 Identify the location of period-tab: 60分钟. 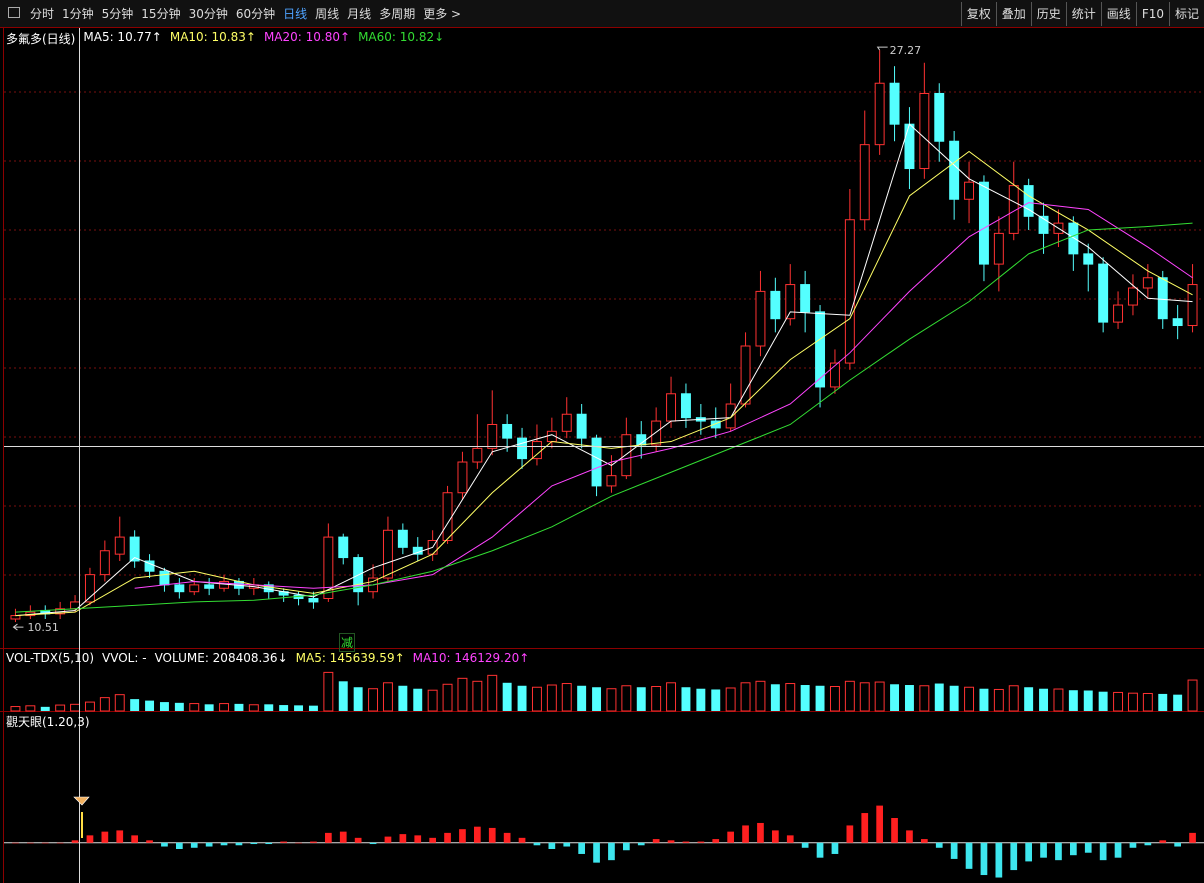
(255, 14).